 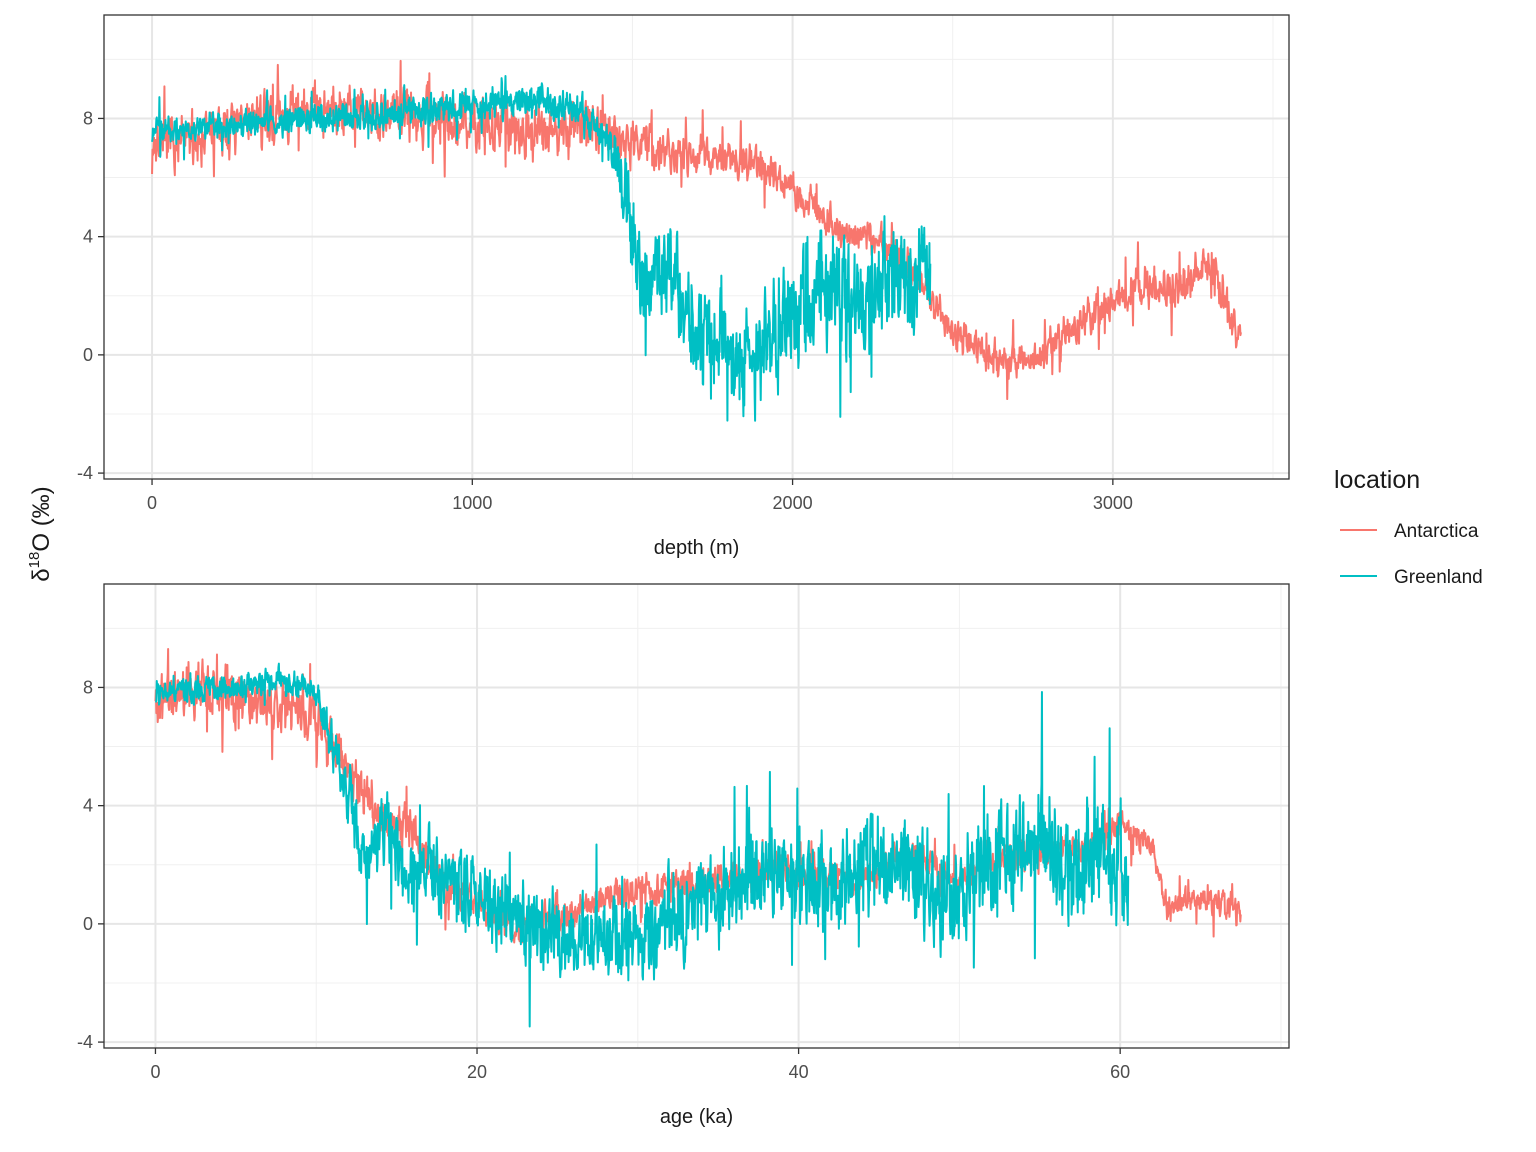 What do you see at coordinates (1113, 503) in the screenshot?
I see `x-tick-label: 3000` at bounding box center [1113, 503].